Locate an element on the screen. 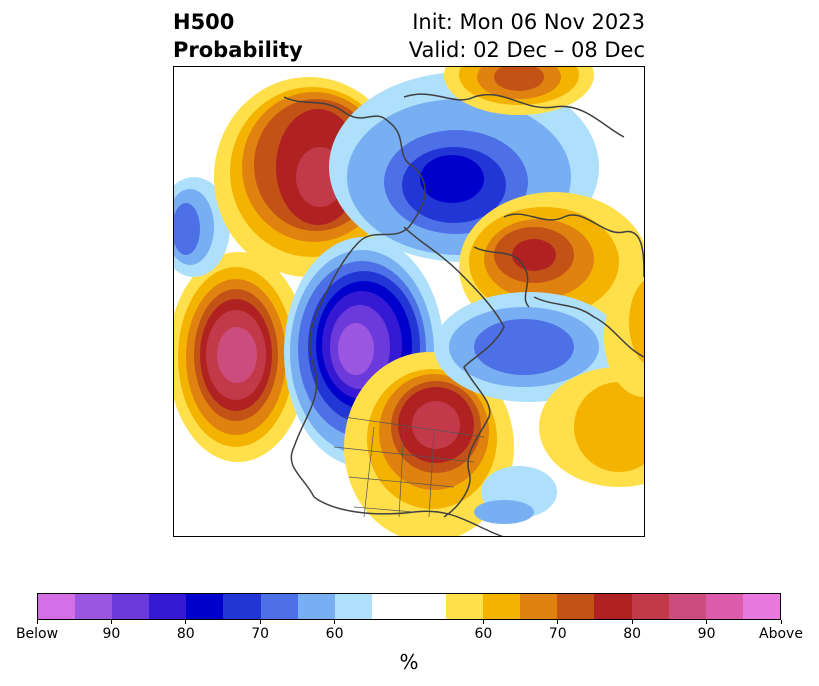  anomaly-above-pacific is located at coordinates (241, 357).